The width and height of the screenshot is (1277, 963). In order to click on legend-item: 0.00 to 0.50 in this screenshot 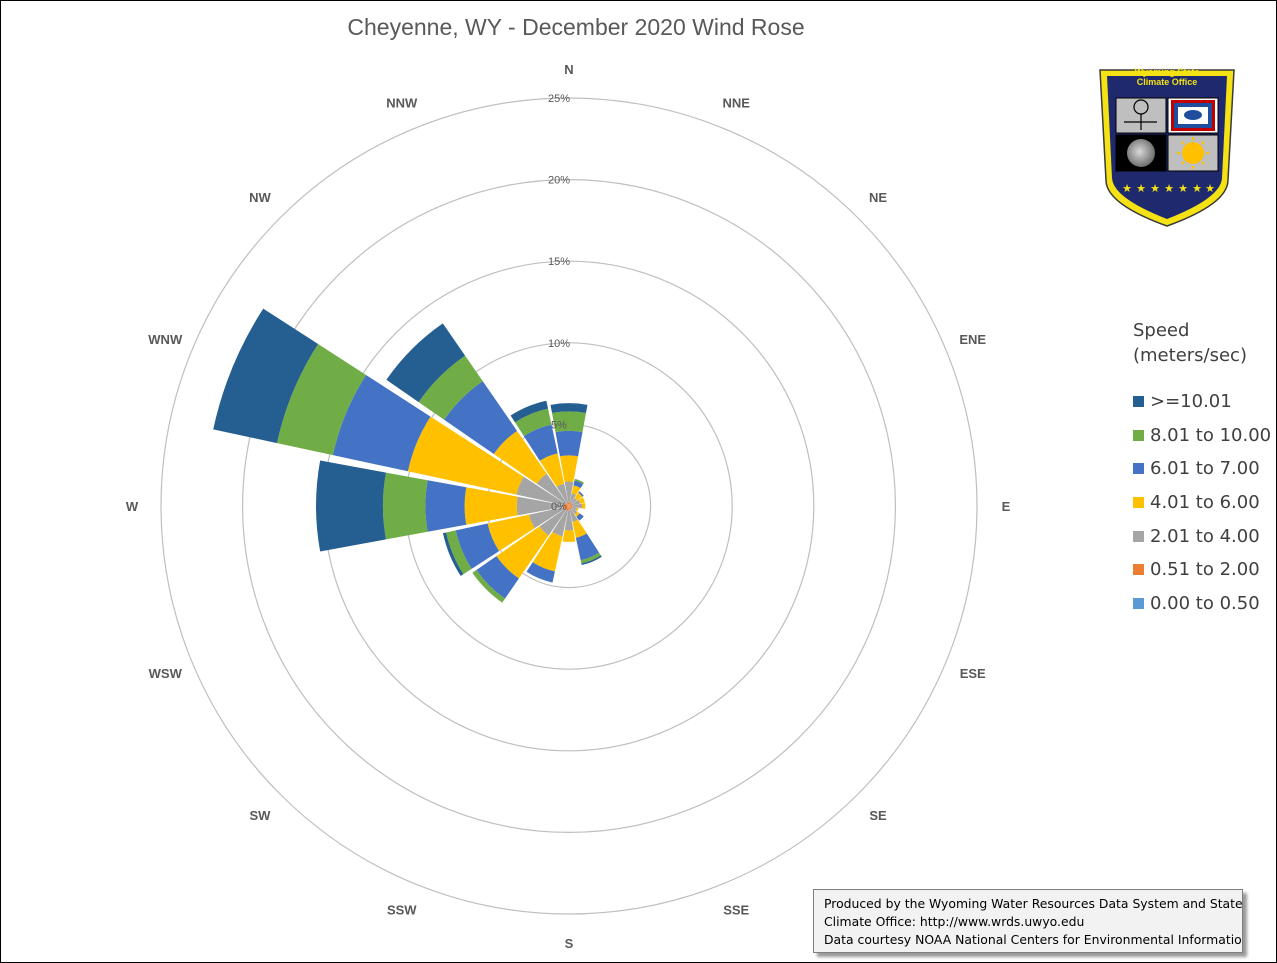, I will do `click(1202, 604)`.